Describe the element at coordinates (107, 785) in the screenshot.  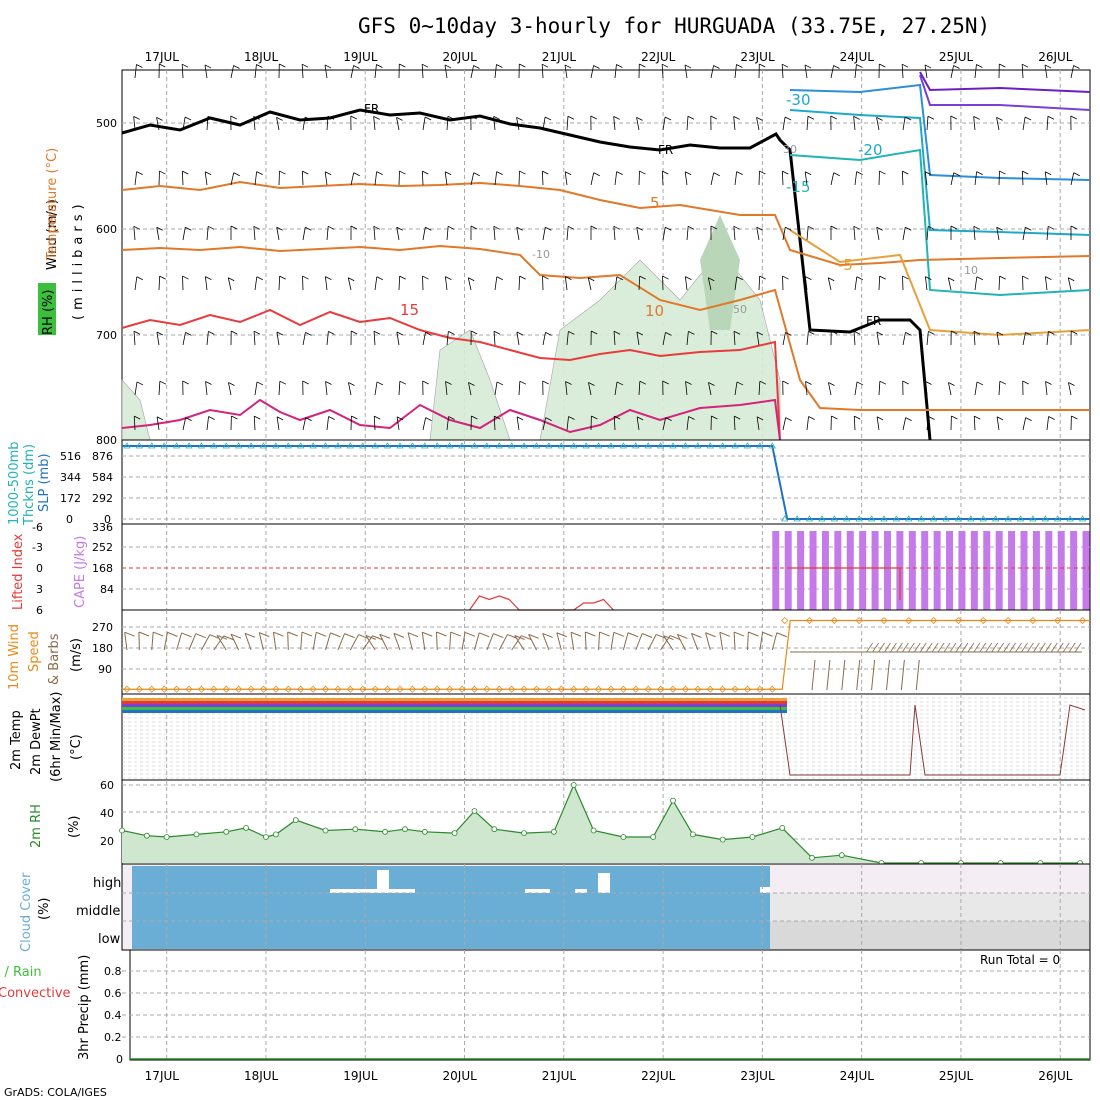
I see `p6-ytick-60: 60` at that location.